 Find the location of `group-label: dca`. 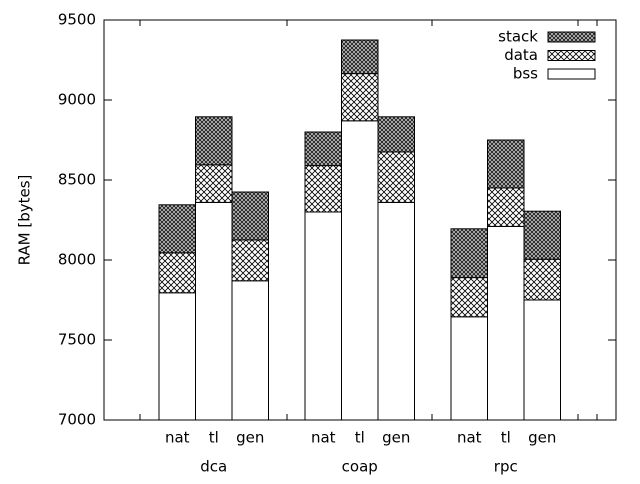

group-label: dca is located at coordinates (213, 467).